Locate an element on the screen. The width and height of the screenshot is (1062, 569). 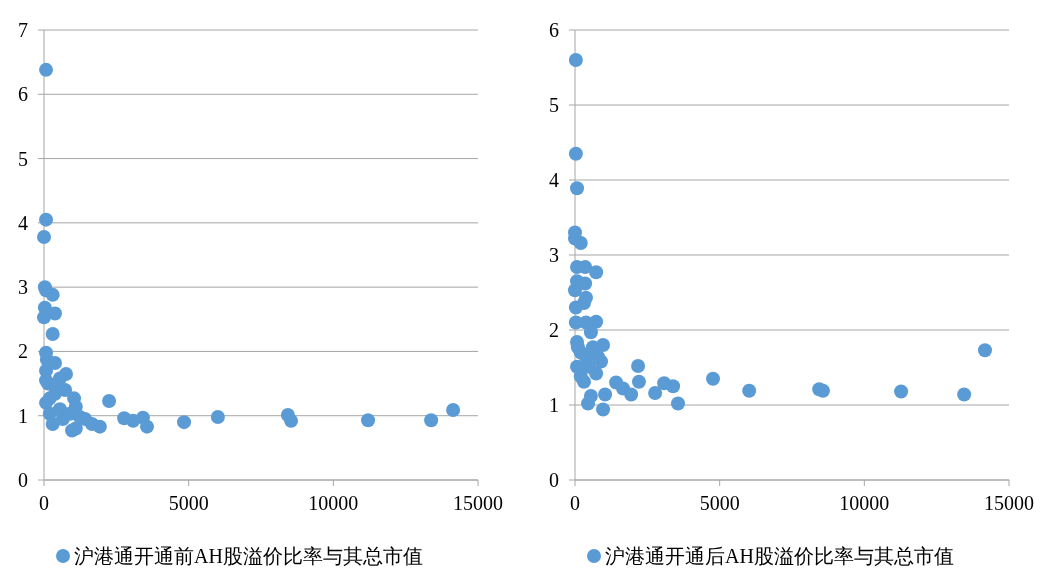
legend-label: 沪港通开通后AH股溢价比率与其总市值 is located at coordinates (779, 556).